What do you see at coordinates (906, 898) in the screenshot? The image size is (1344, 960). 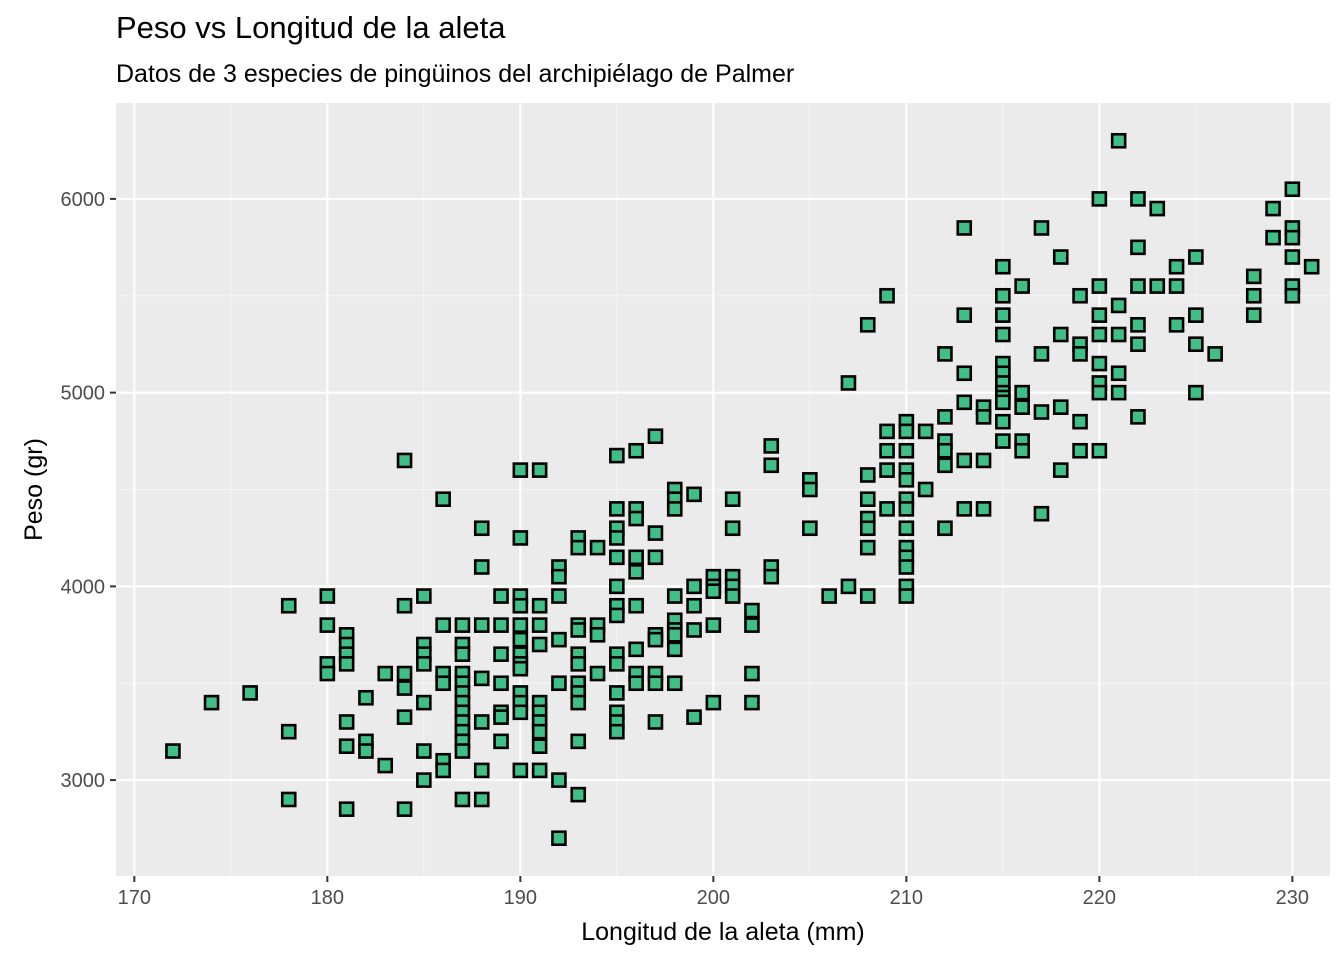 I see `x-tick-label: 210` at bounding box center [906, 898].